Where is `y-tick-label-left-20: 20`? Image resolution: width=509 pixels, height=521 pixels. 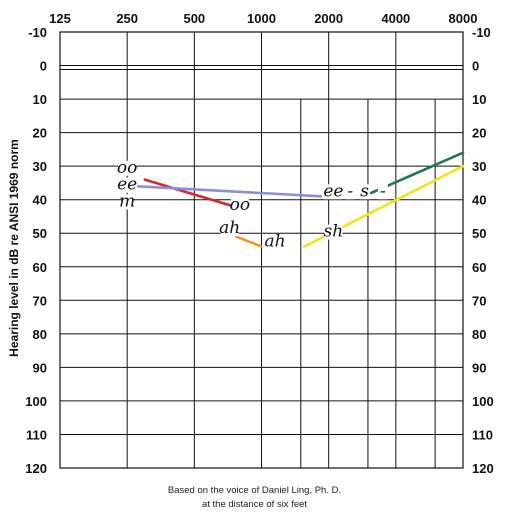
y-tick-label-left-20: 20 is located at coordinates (40, 133).